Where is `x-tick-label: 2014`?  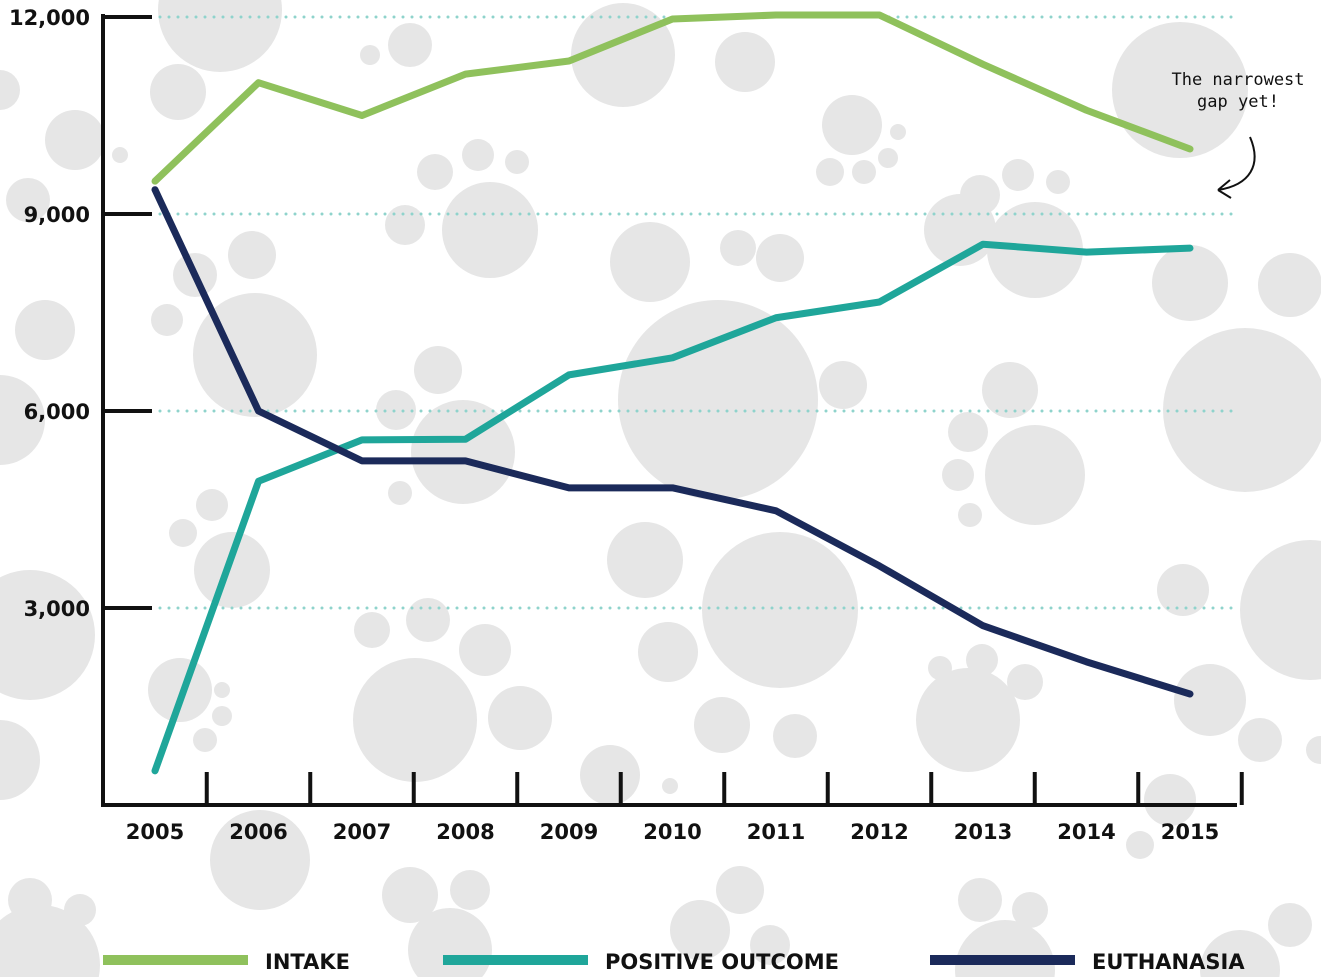
x-tick-label: 2014 is located at coordinates (1086, 832).